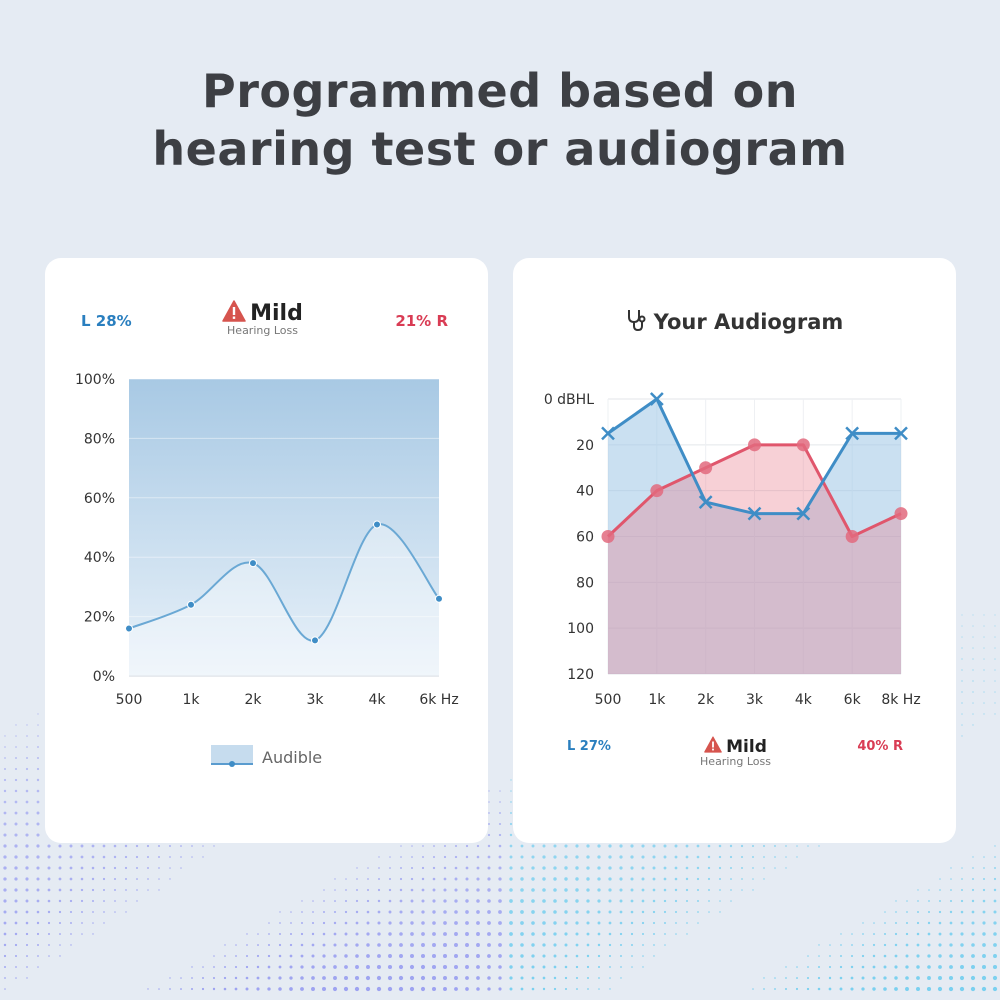 The width and height of the screenshot is (1000, 1000). Describe the element at coordinates (95, 380) in the screenshot. I see `y-tick-label: 100%` at that location.